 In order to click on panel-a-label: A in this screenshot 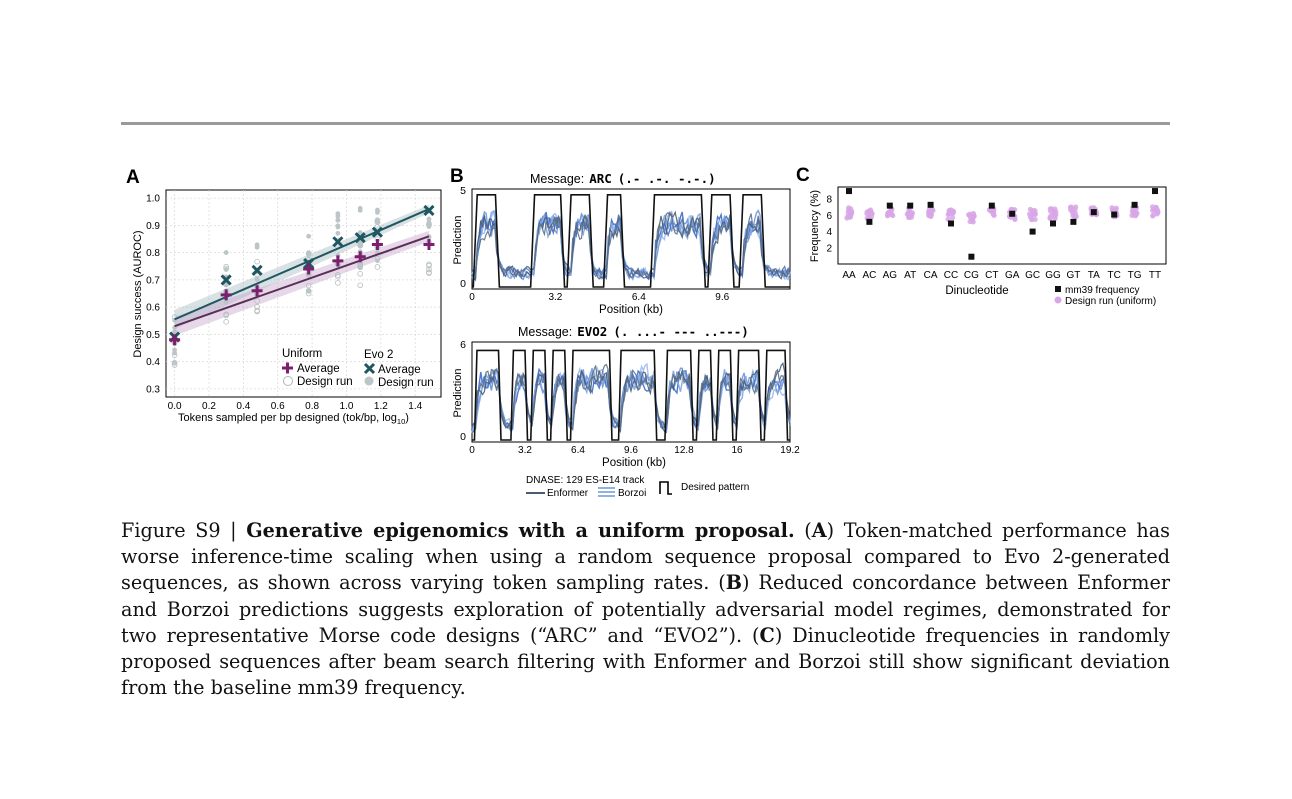, I will do `click(133, 177)`.